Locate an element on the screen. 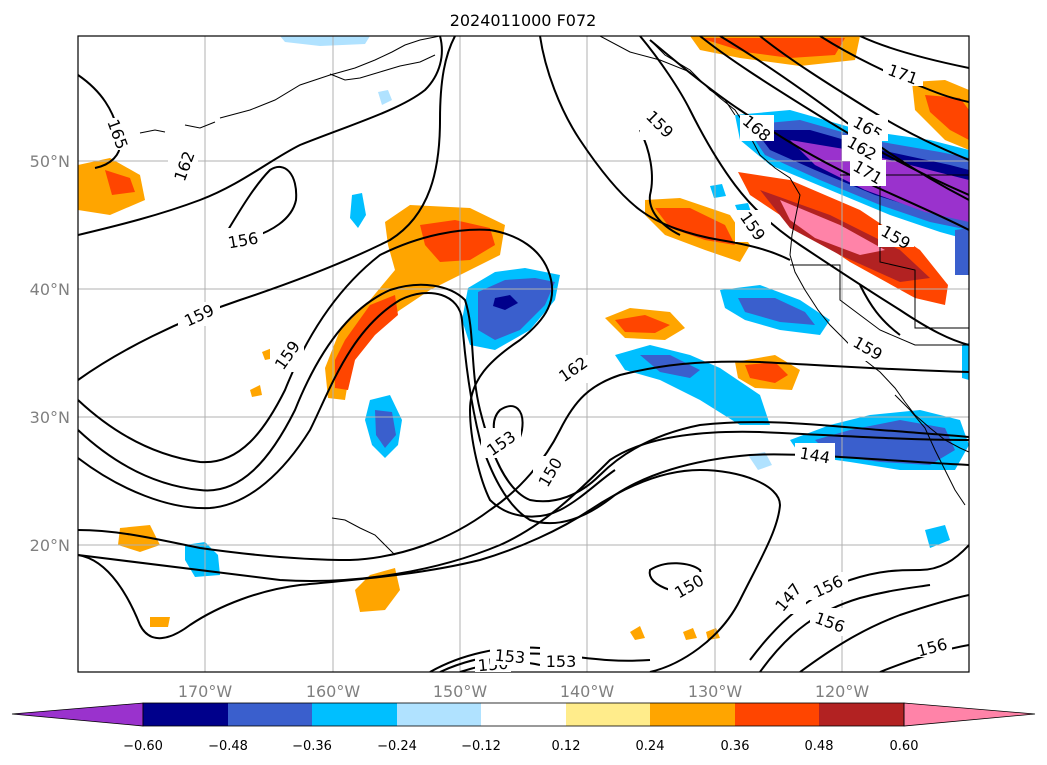 This screenshot has height=765, width=1047. lon-label: 130°W is located at coordinates (715, 691).